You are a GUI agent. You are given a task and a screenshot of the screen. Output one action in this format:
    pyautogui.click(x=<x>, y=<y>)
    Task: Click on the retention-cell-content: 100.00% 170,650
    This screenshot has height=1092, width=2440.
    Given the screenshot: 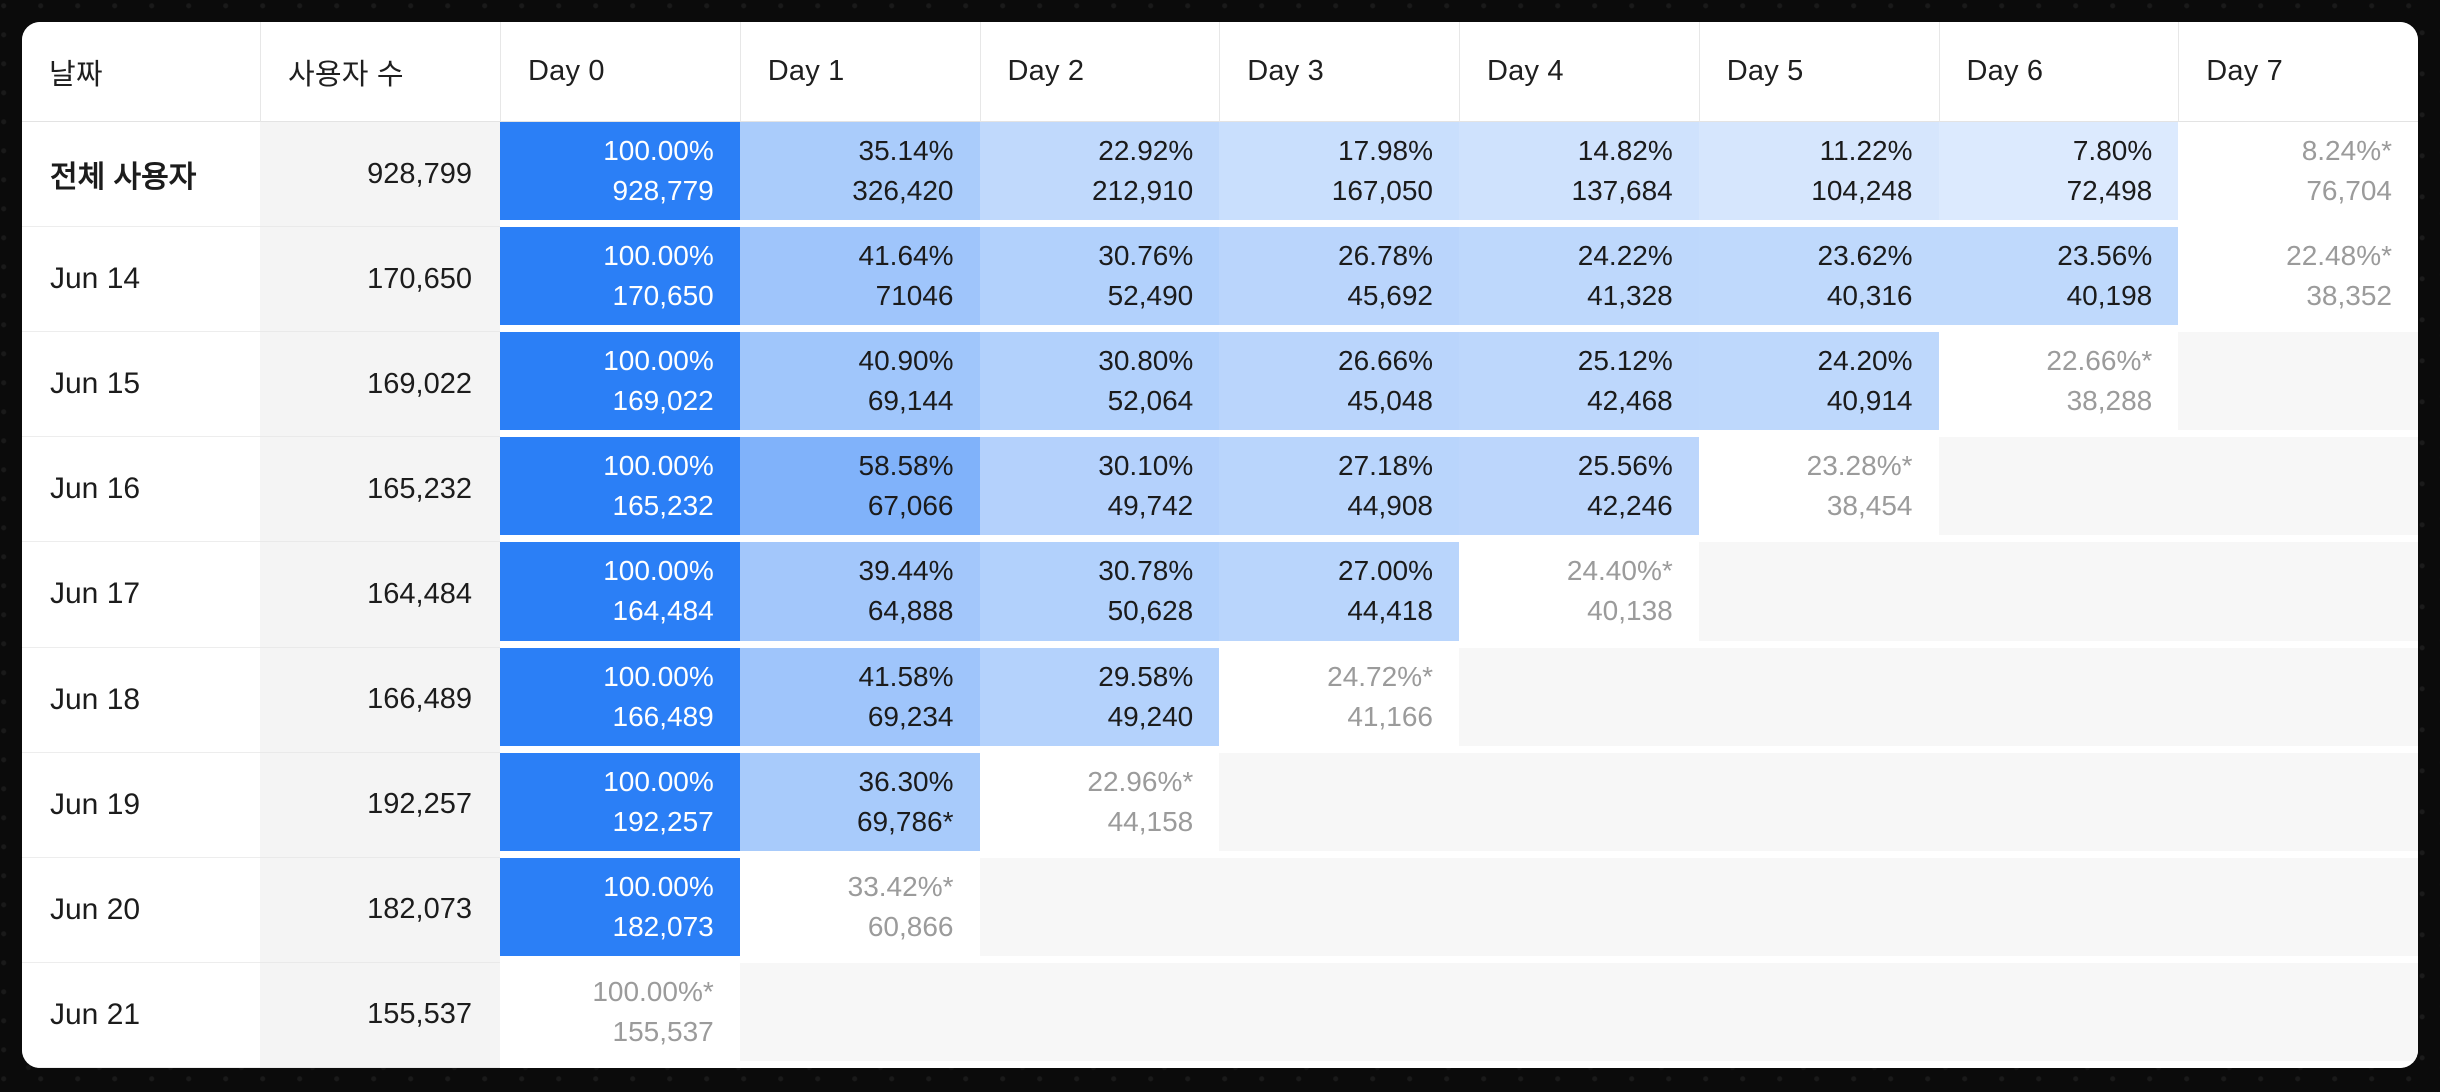 What is the action you would take?
    pyautogui.click(x=620, y=276)
    